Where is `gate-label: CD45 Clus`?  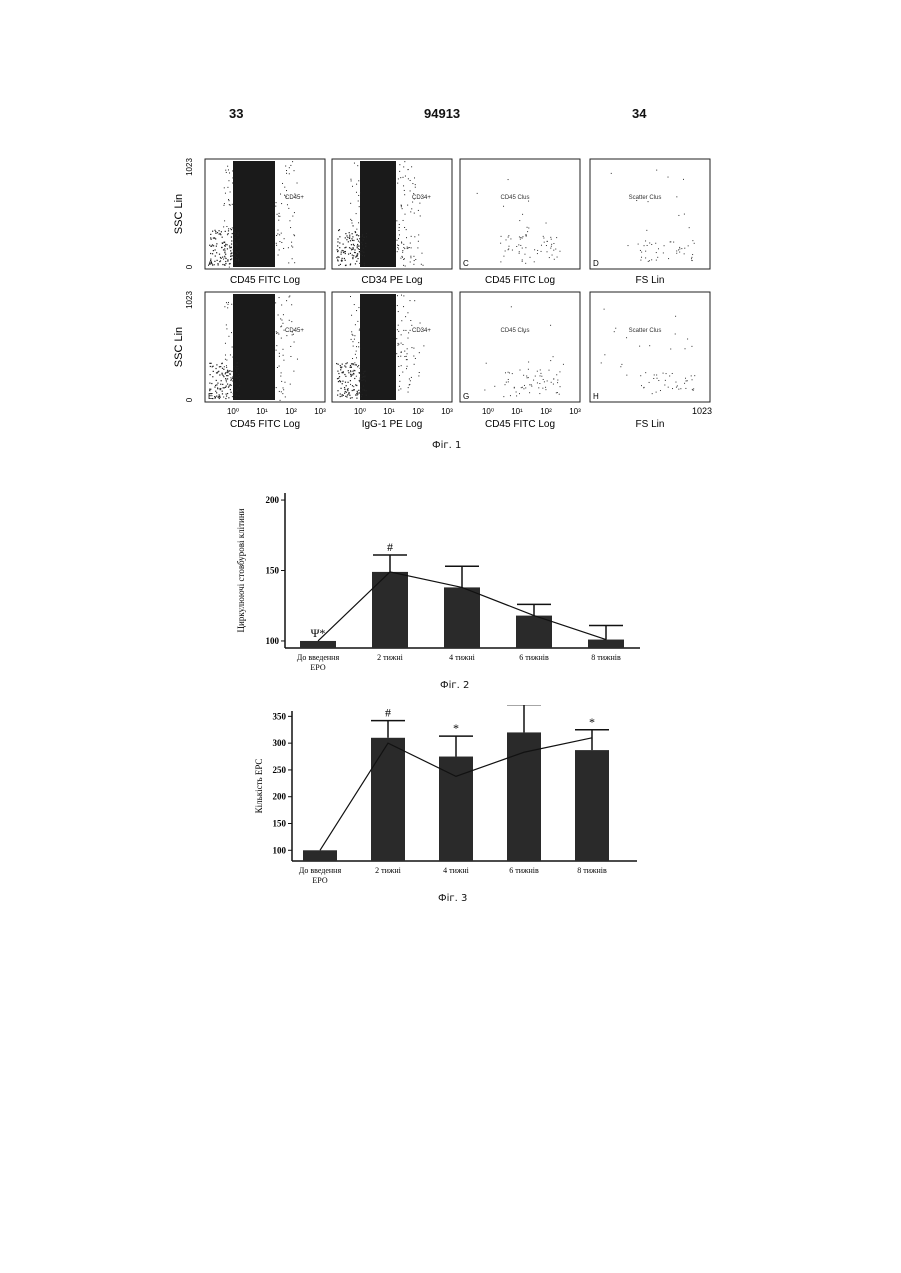
gate-label: CD45 Clus is located at coordinates (514, 198).